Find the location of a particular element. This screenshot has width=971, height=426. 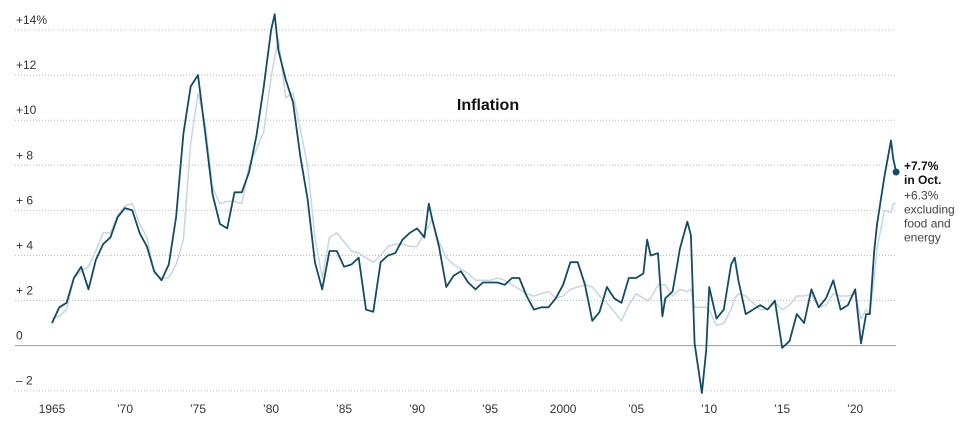

end-label: energy is located at coordinates (922, 238).